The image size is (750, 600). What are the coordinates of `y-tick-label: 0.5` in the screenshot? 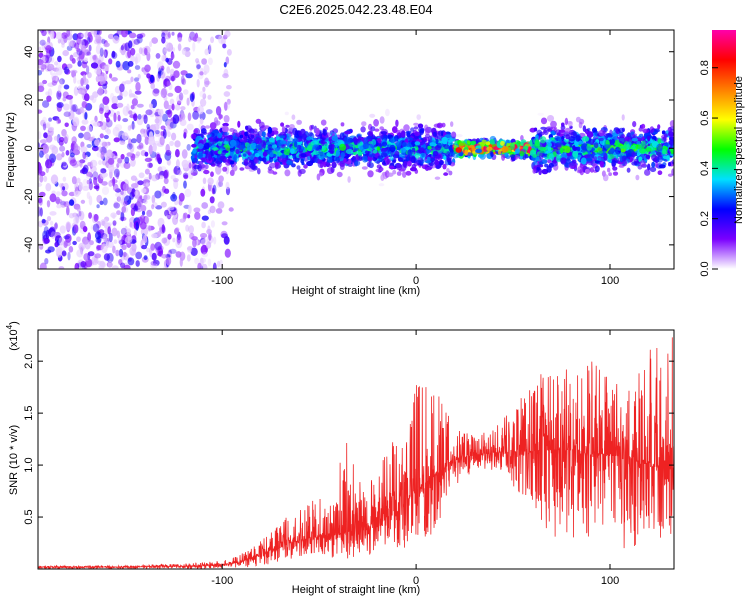 It's located at (29, 516).